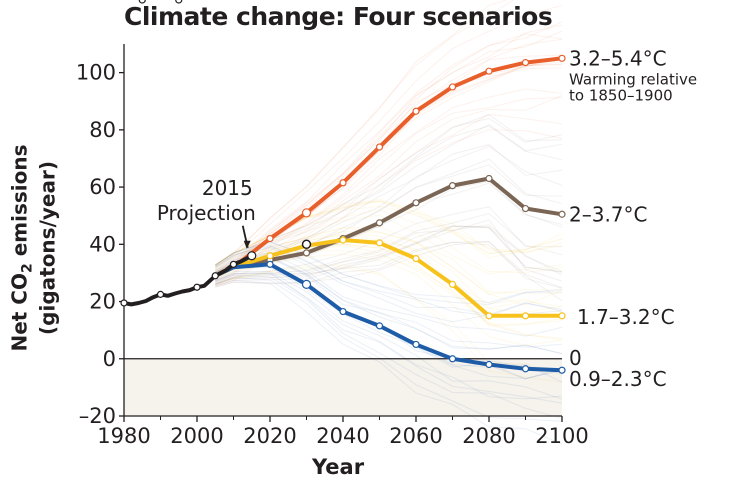 This screenshot has height=485, width=730. I want to click on y-tick-label: 100, so click(96, 73).